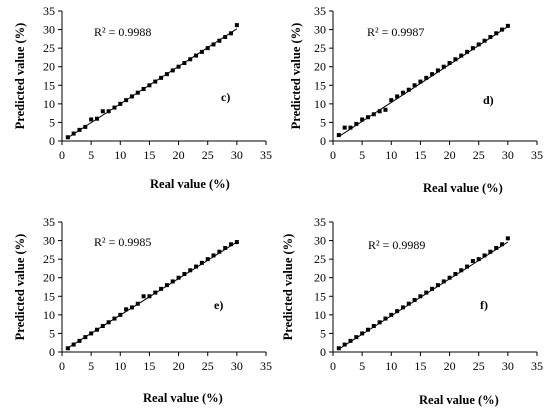 The width and height of the screenshot is (550, 413). I want to click on panel-c-x-tick-label: 15, so click(149, 155).